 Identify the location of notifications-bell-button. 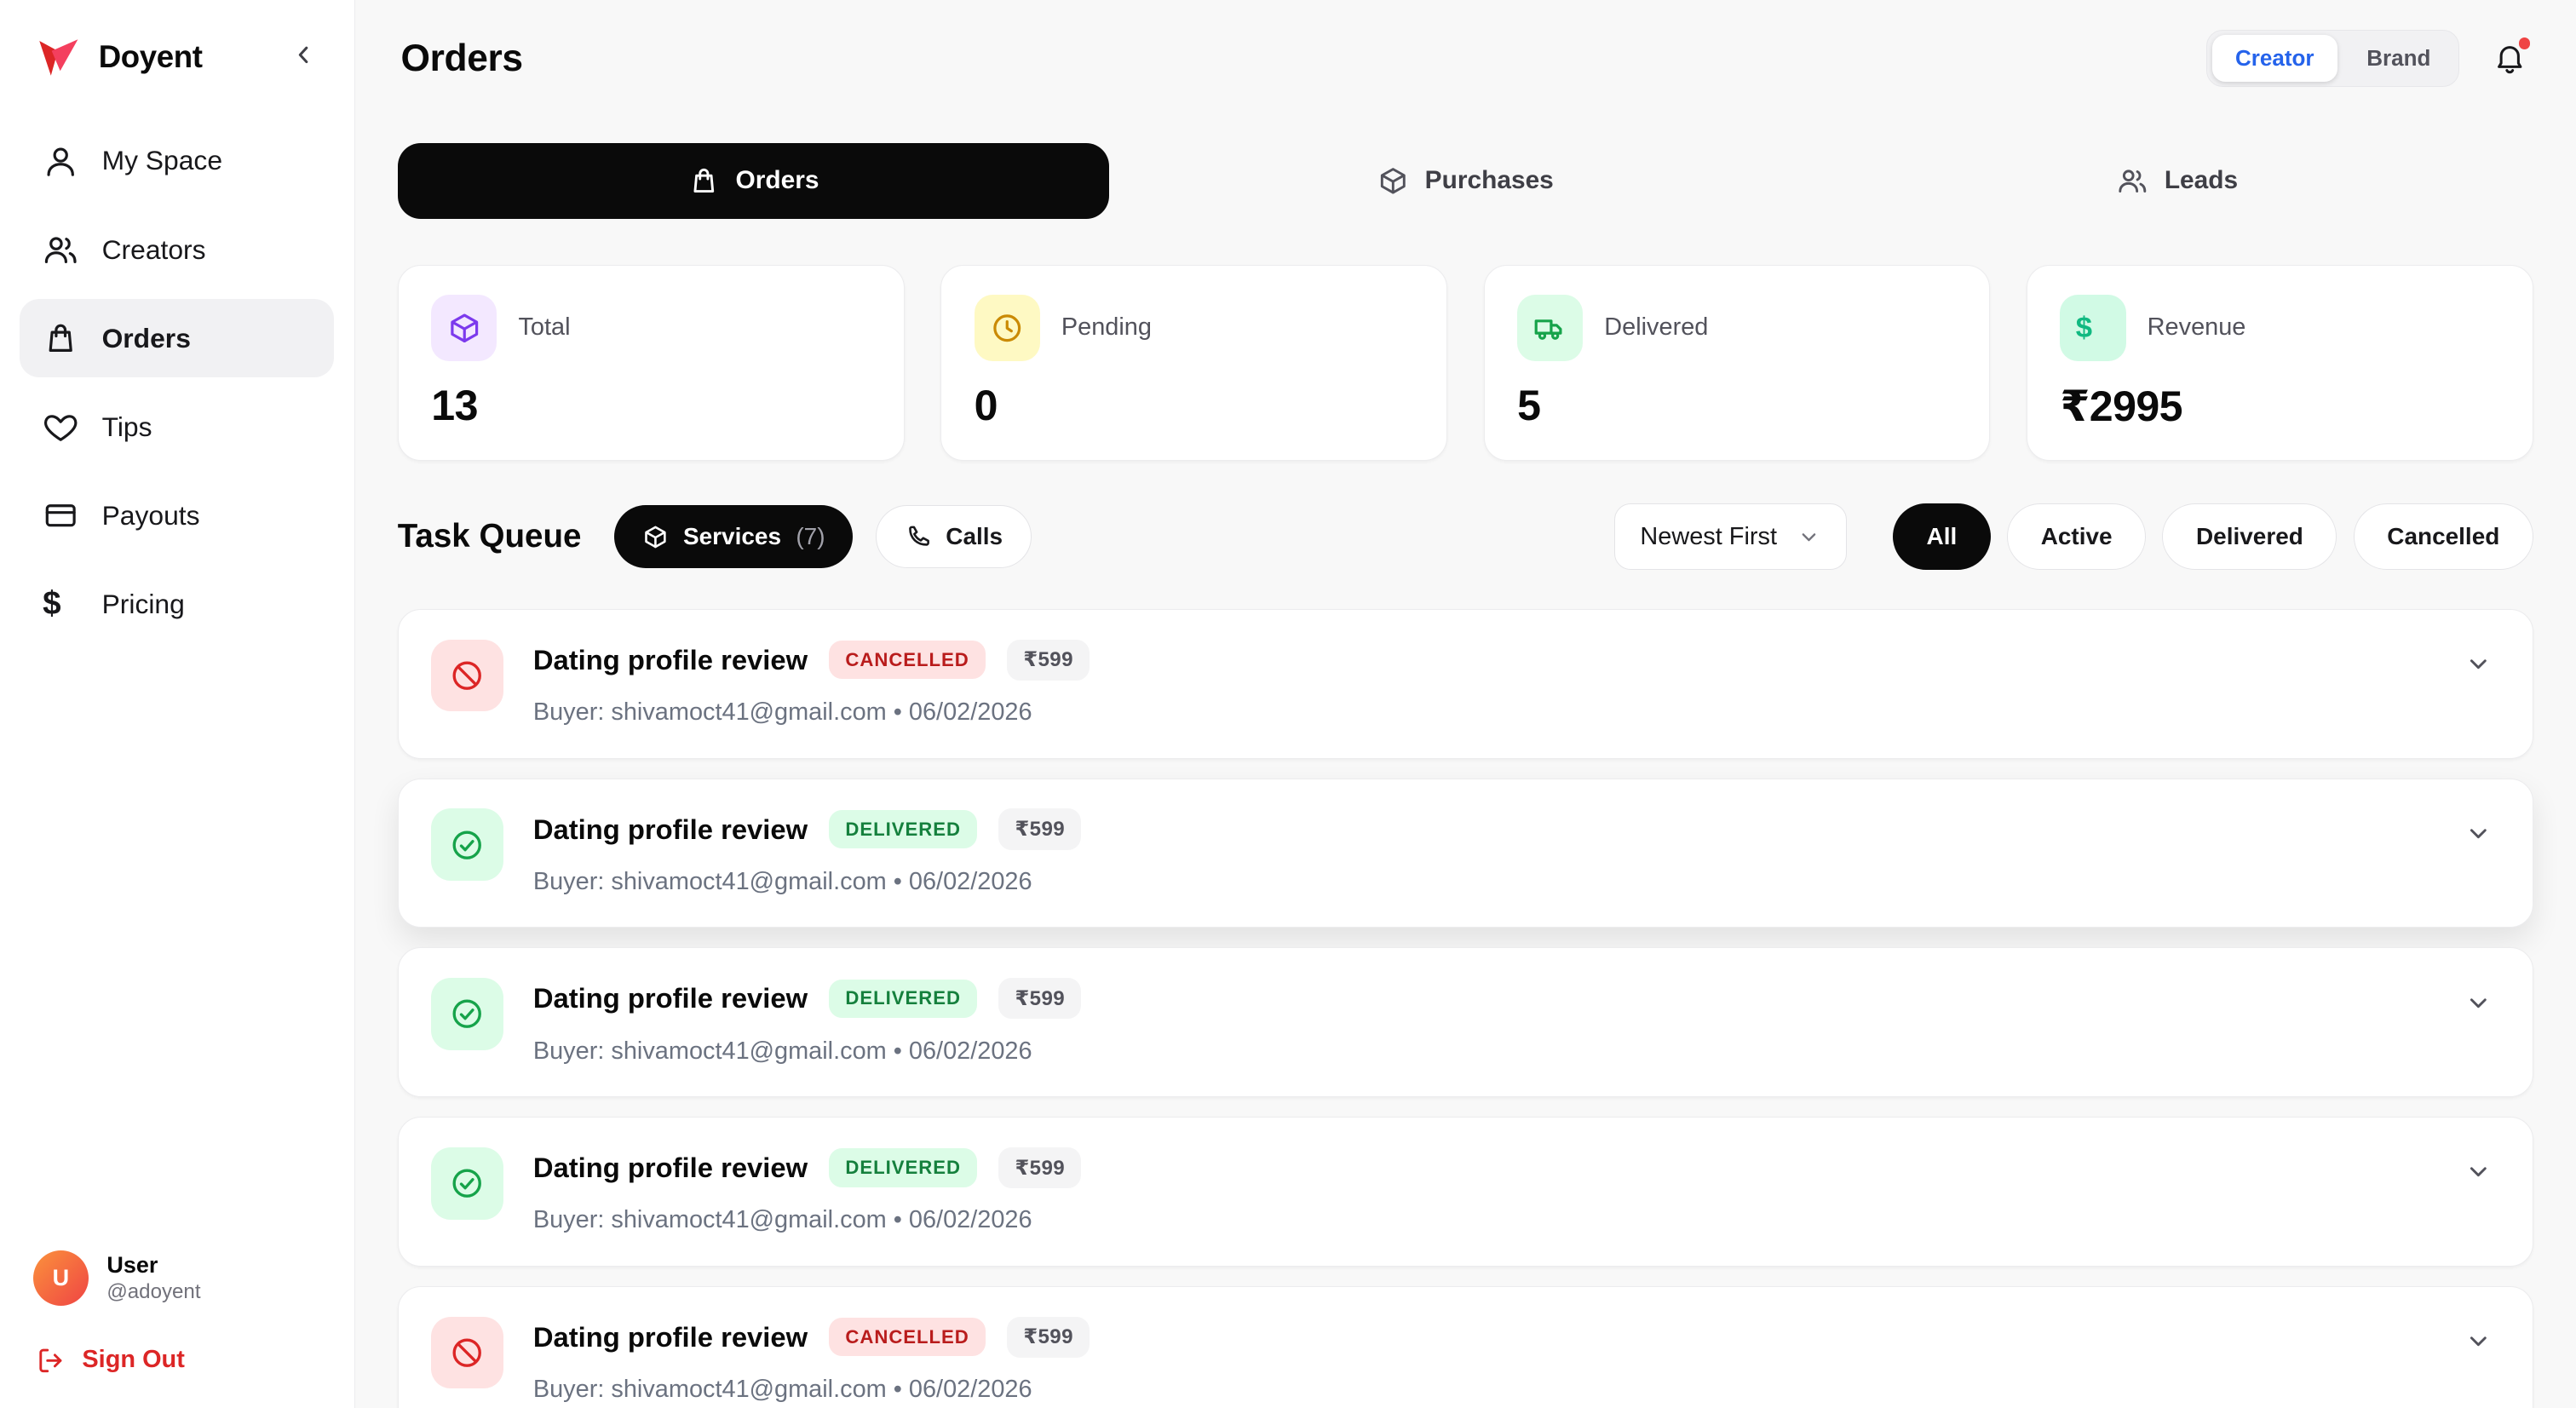
(2510, 57).